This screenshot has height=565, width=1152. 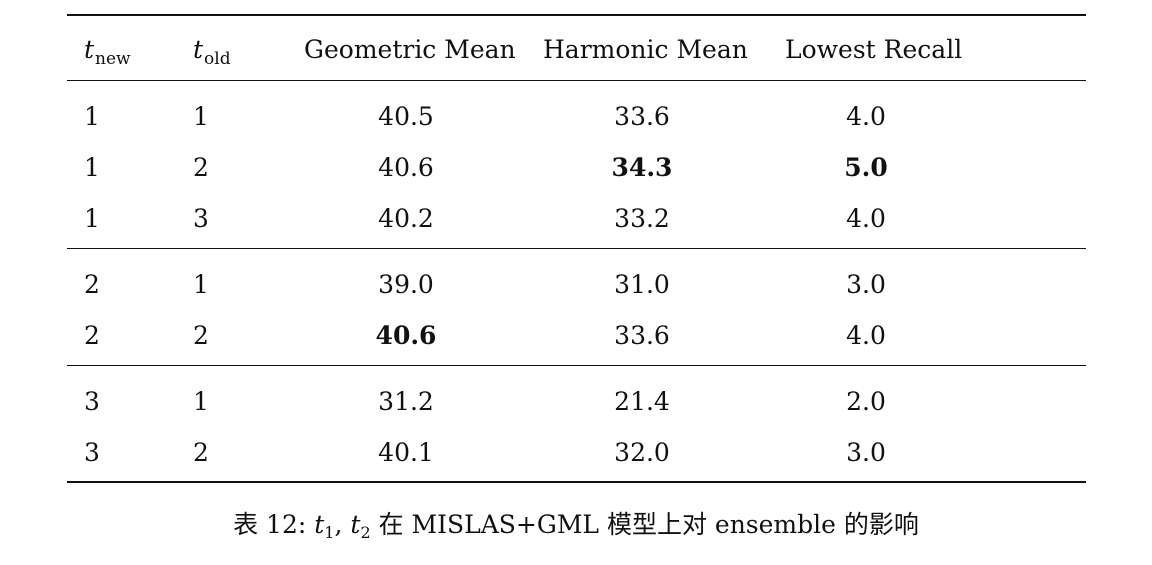 What do you see at coordinates (642, 401) in the screenshot?
I see `cell-harmonic-mean: 21.4` at bounding box center [642, 401].